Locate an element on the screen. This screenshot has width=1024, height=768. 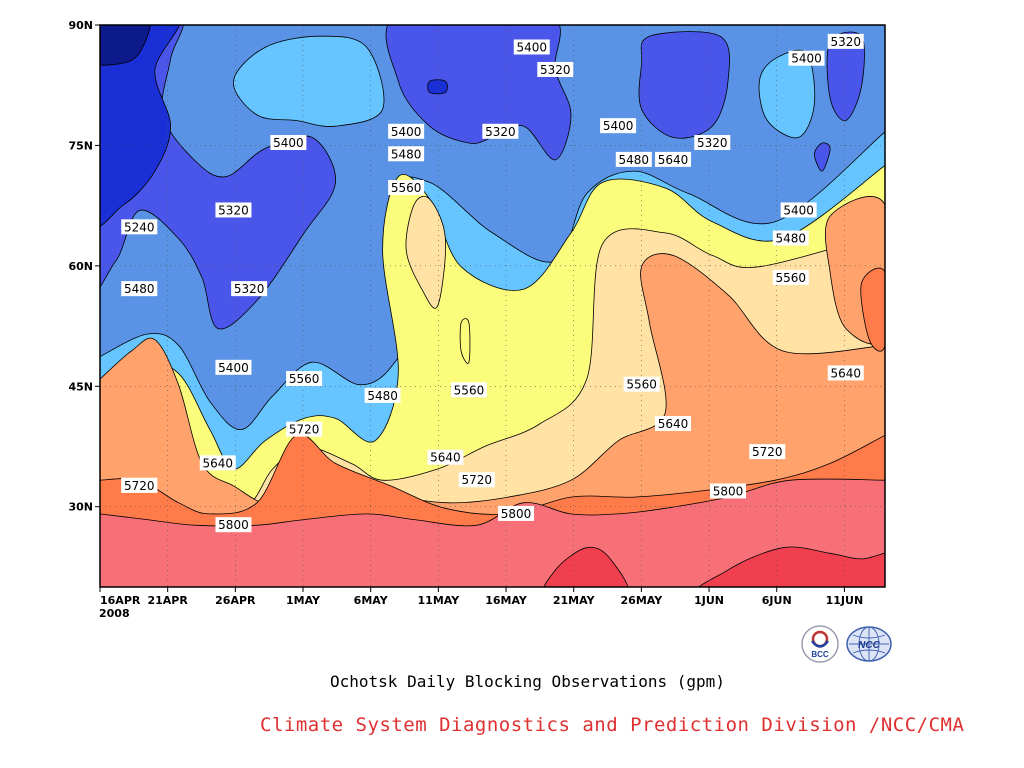
band-5240-dot is located at coordinates (437, 87).